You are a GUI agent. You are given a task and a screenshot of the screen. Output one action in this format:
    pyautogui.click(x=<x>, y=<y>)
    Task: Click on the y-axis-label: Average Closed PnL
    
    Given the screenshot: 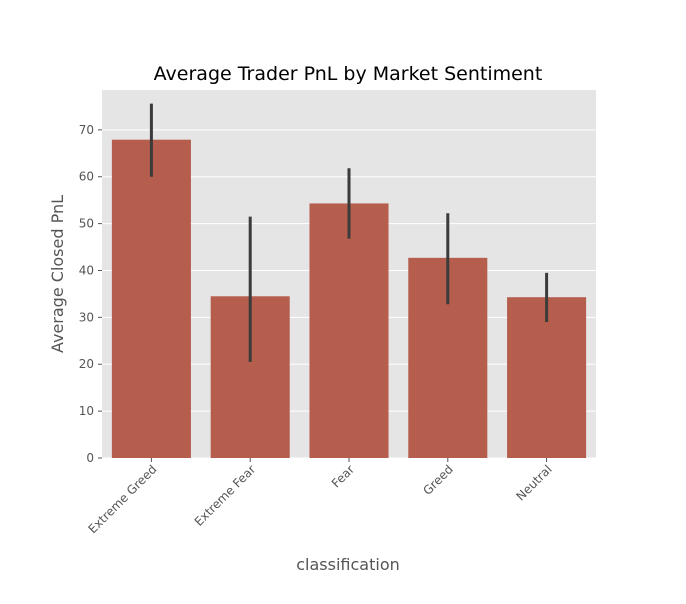 What is the action you would take?
    pyautogui.click(x=57, y=274)
    